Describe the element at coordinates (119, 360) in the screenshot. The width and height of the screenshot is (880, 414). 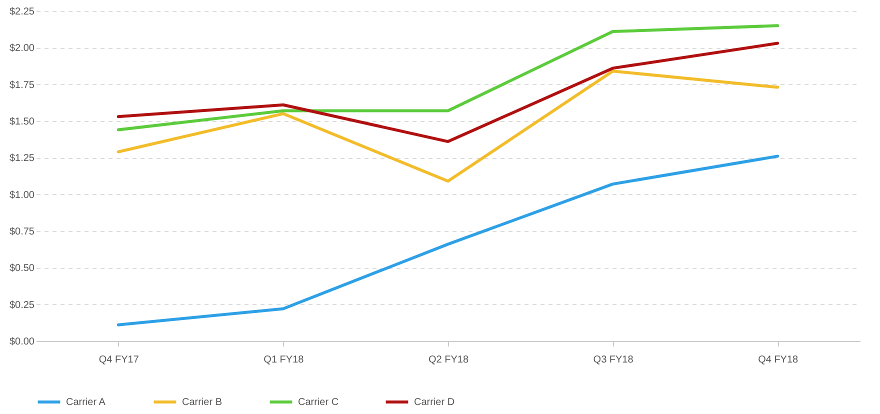
I see `x-tick-label: Q4 FY17` at that location.